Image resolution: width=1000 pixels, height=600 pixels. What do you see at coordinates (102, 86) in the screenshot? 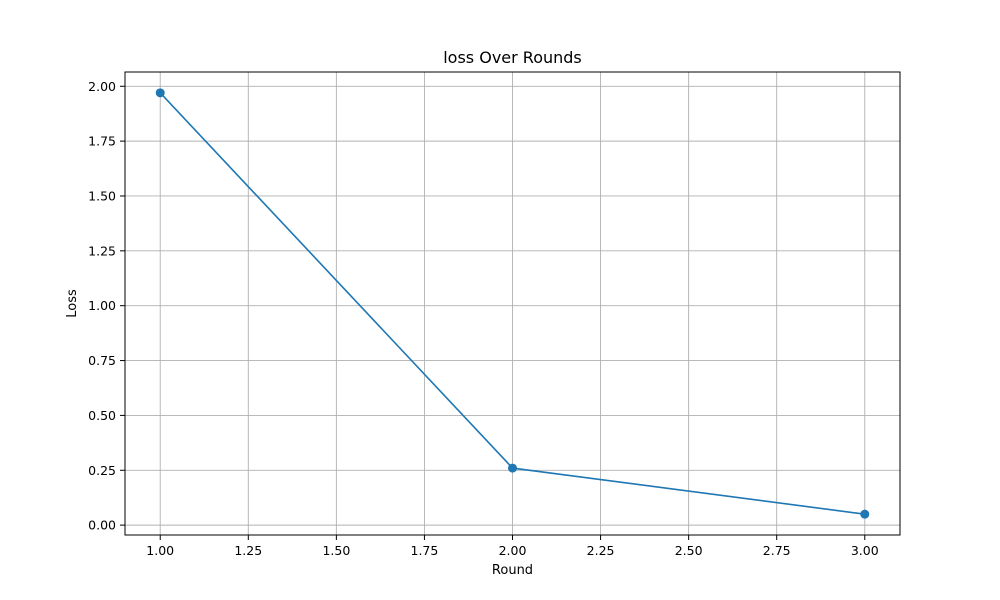
I see `y-tick-label: 2.00` at bounding box center [102, 86].